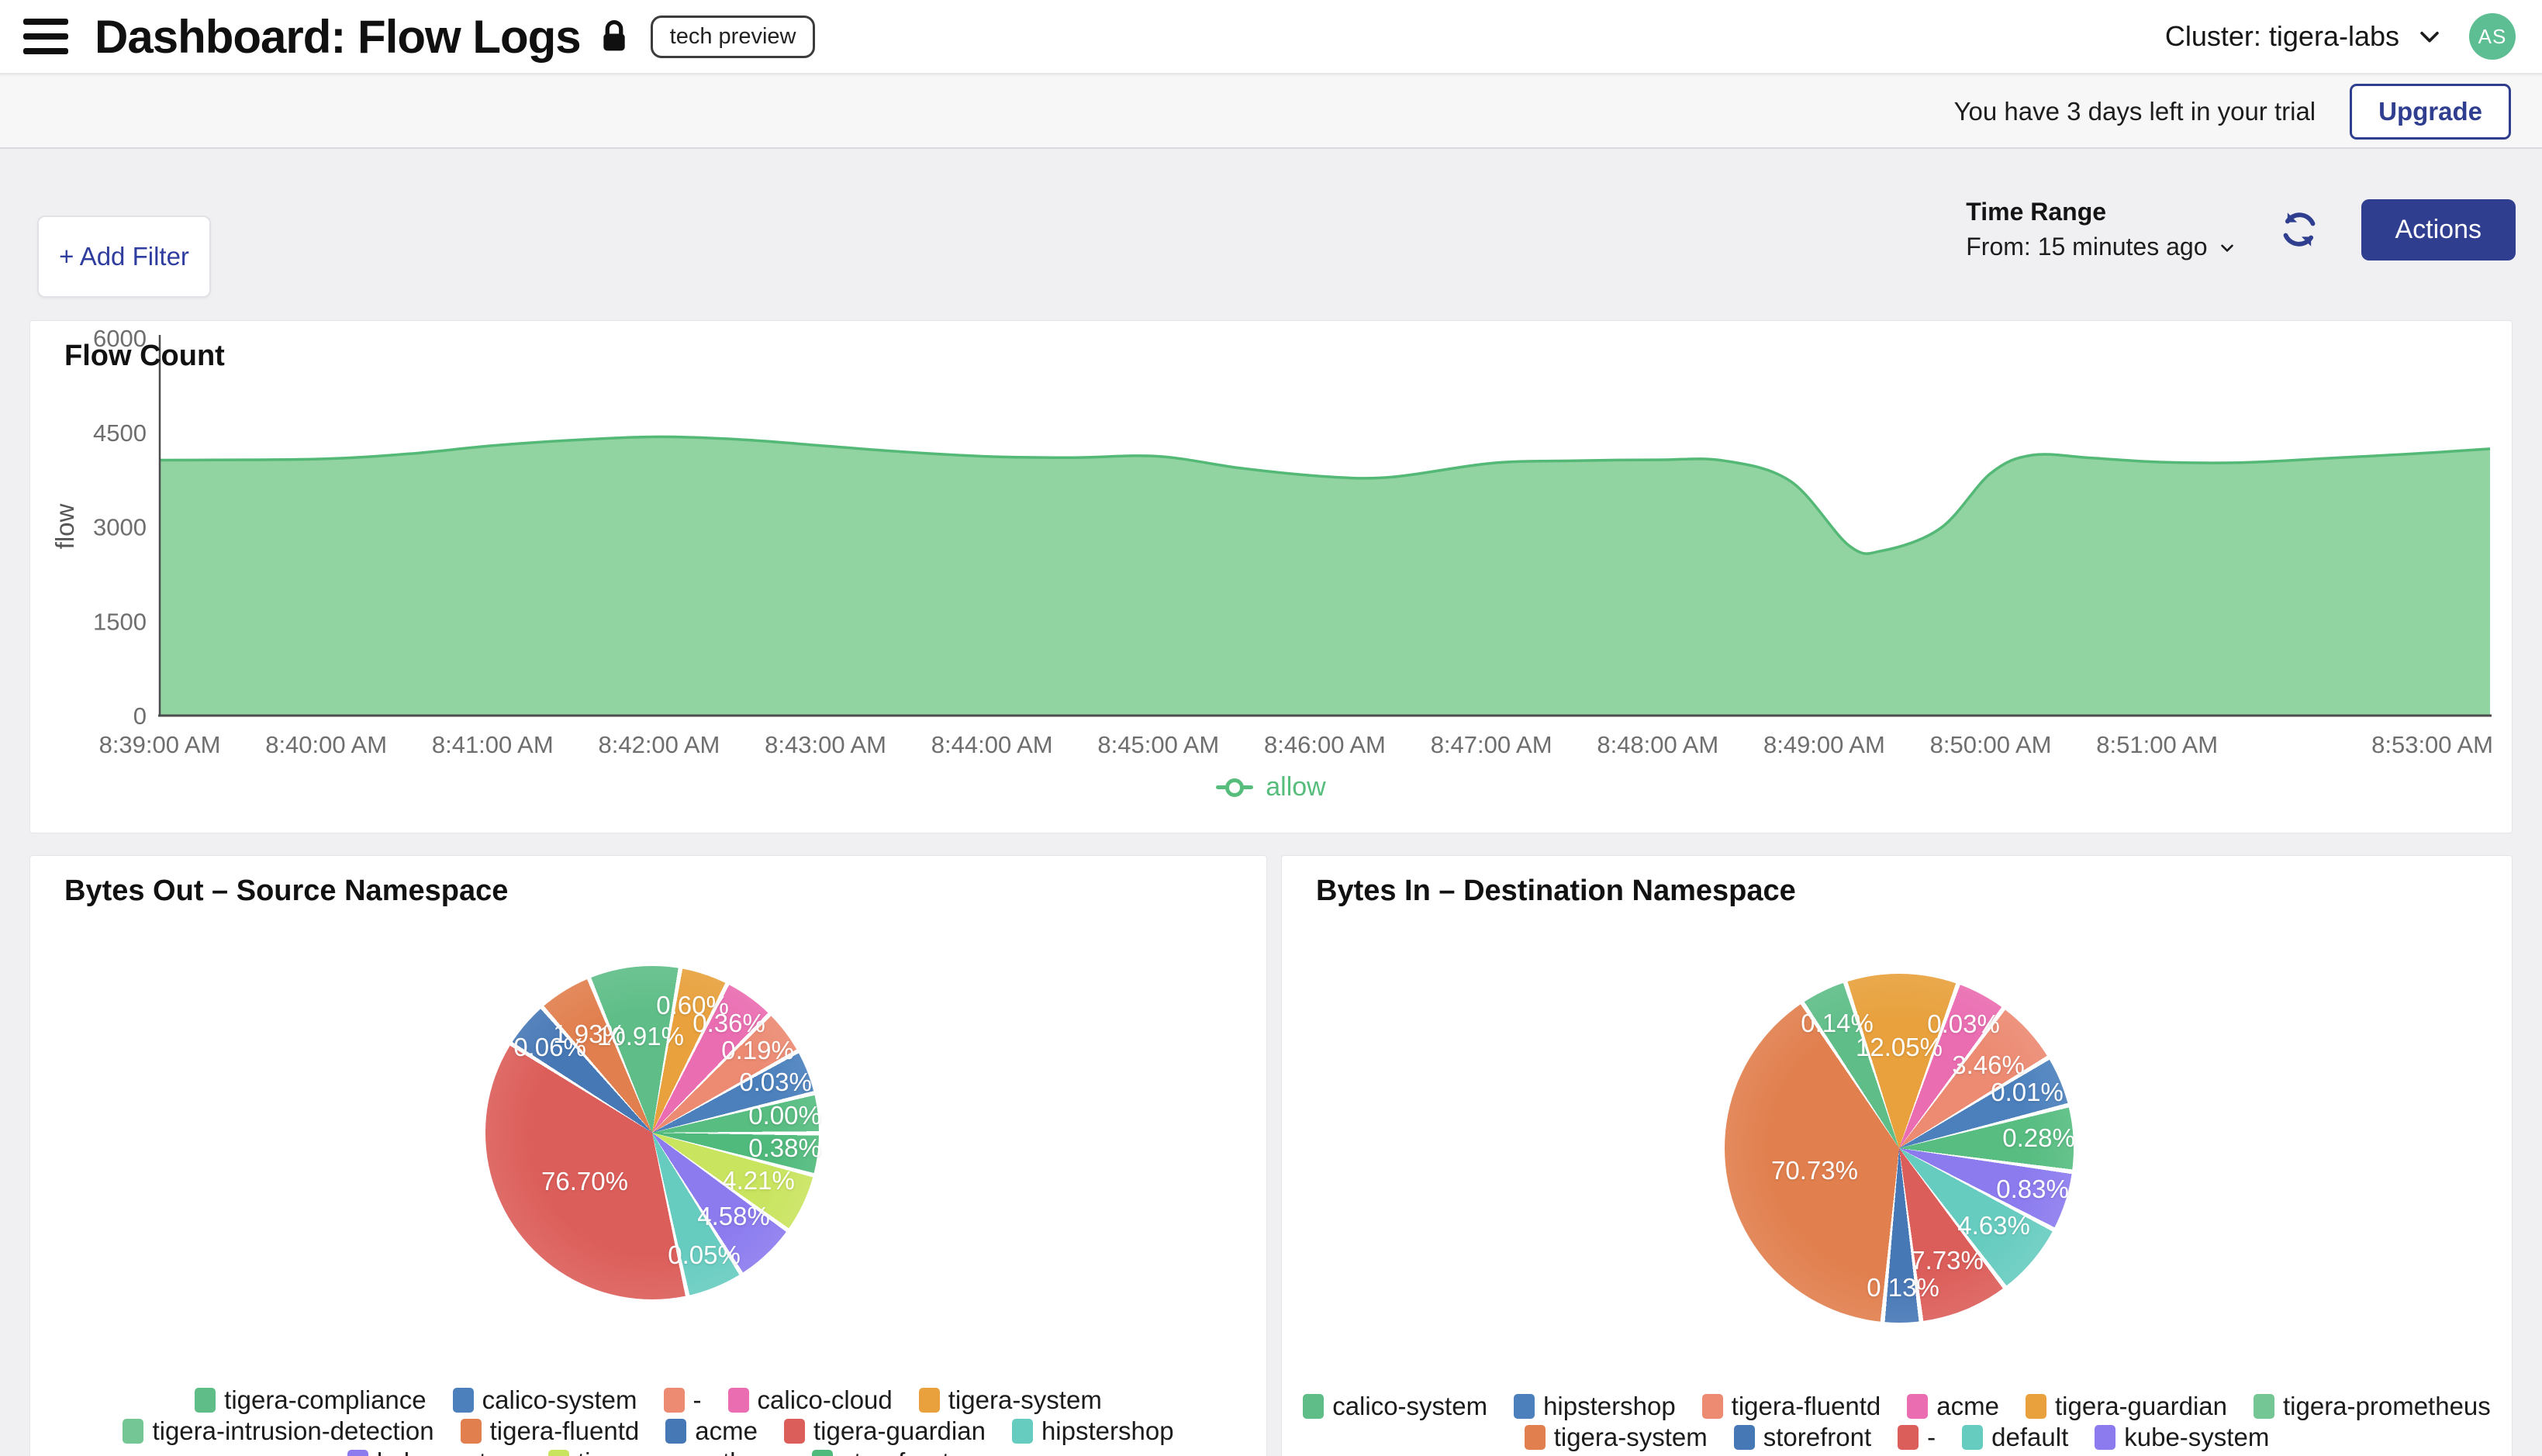  Describe the element at coordinates (1824, 745) in the screenshot. I see `x-axis-tick: 8:49:00 AM` at that location.